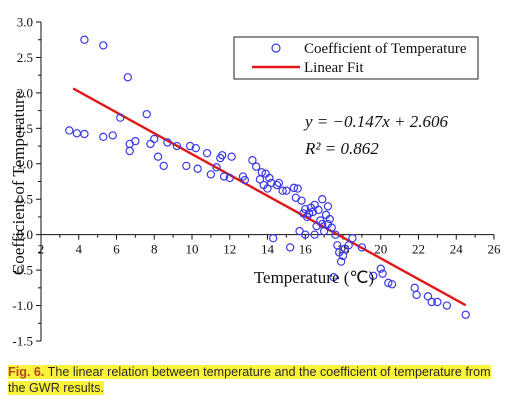 Image resolution: width=516 pixels, height=405 pixels. Describe the element at coordinates (334, 68) in the screenshot. I see `legend-fit-label: Linear Fit` at that location.